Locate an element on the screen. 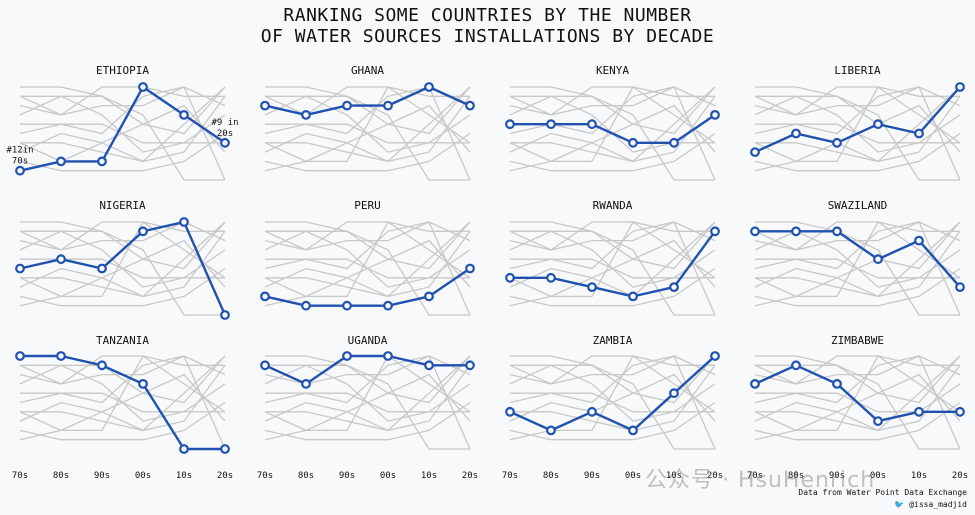 Image resolution: width=975 pixels, height=515 pixels. point-swaziland-20s is located at coordinates (960, 287).